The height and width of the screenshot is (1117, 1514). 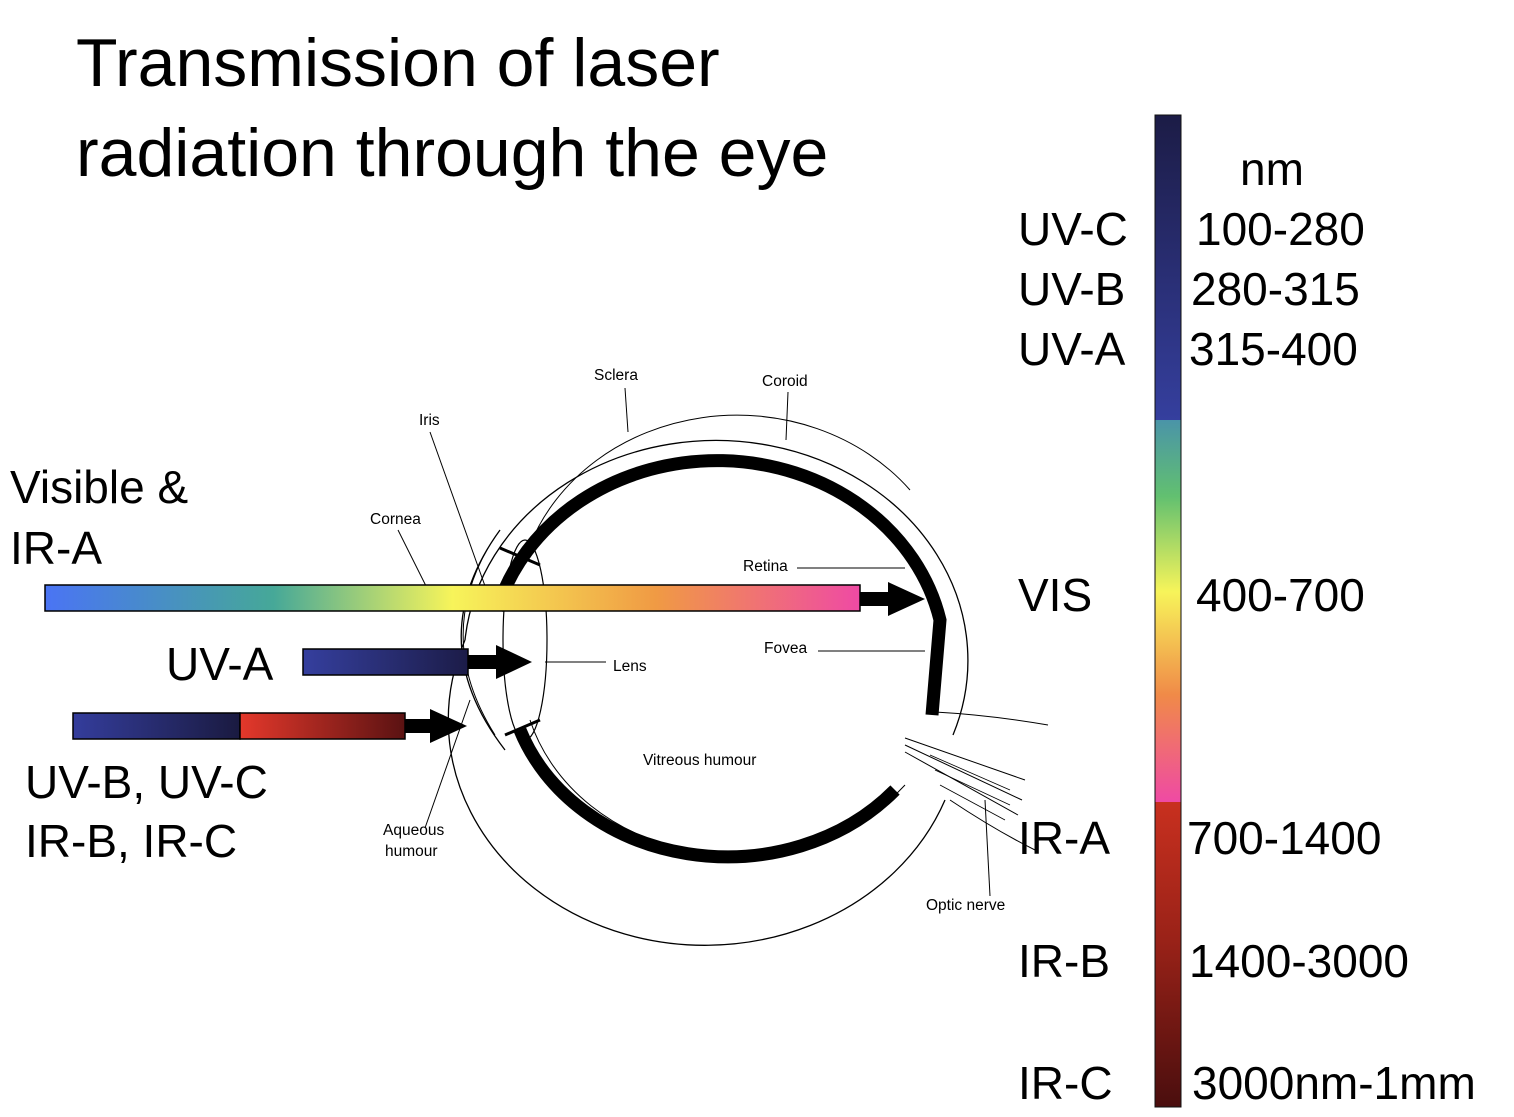 I want to click on label-iris: Iris, so click(x=429, y=420).